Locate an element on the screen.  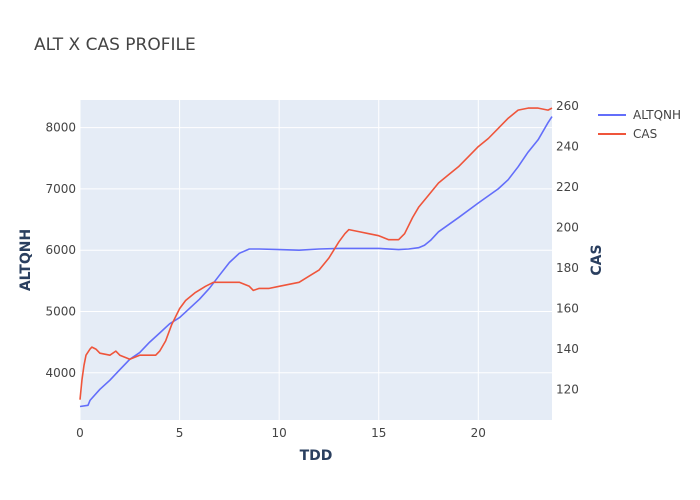
legend: ALTQNH CAS is located at coordinates (639, 124).